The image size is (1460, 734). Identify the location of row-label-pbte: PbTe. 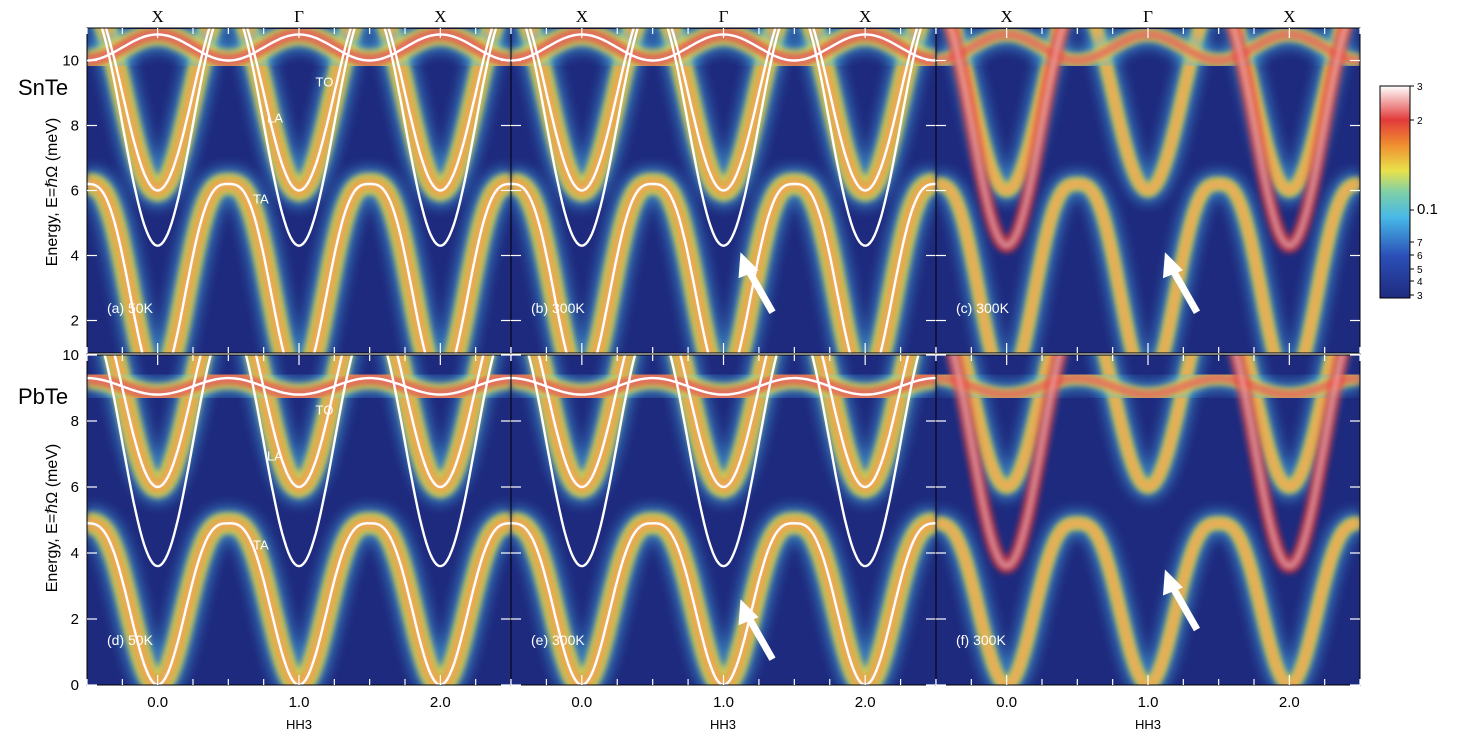
(43, 396).